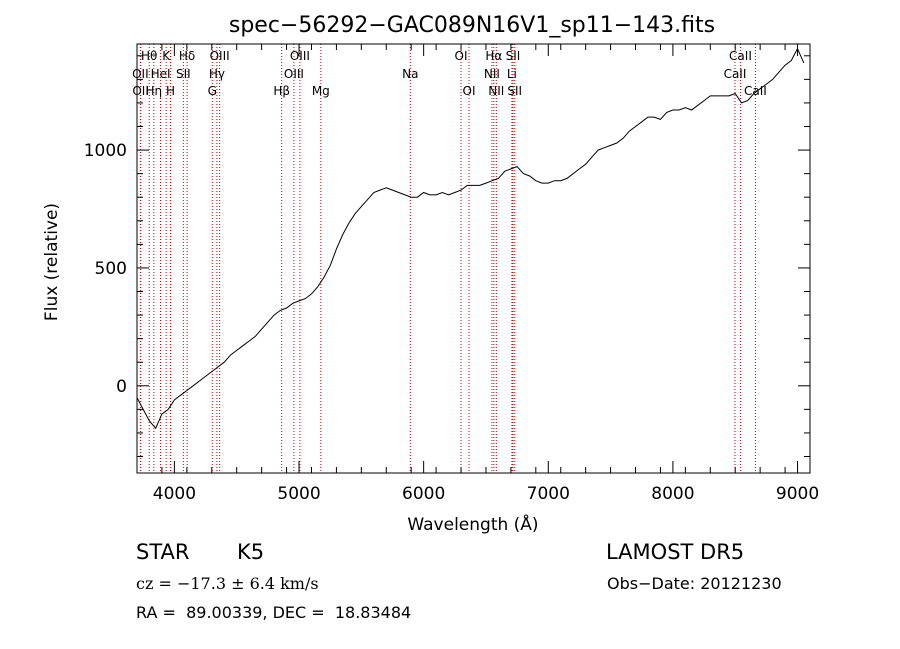 Image resolution: width=900 pixels, height=649 pixels. Describe the element at coordinates (170, 91) in the screenshot. I see `line-label: H` at that location.